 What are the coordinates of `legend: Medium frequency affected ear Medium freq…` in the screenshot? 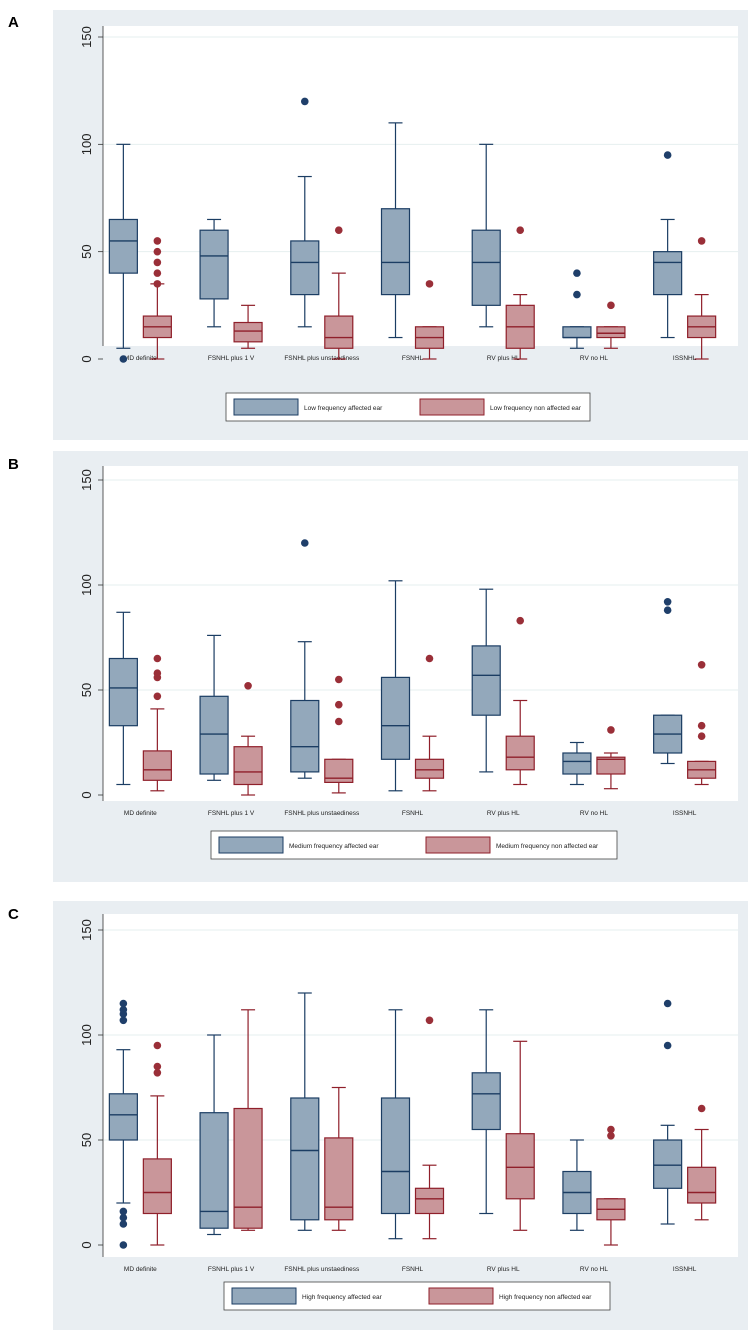 It's located at (414, 845).